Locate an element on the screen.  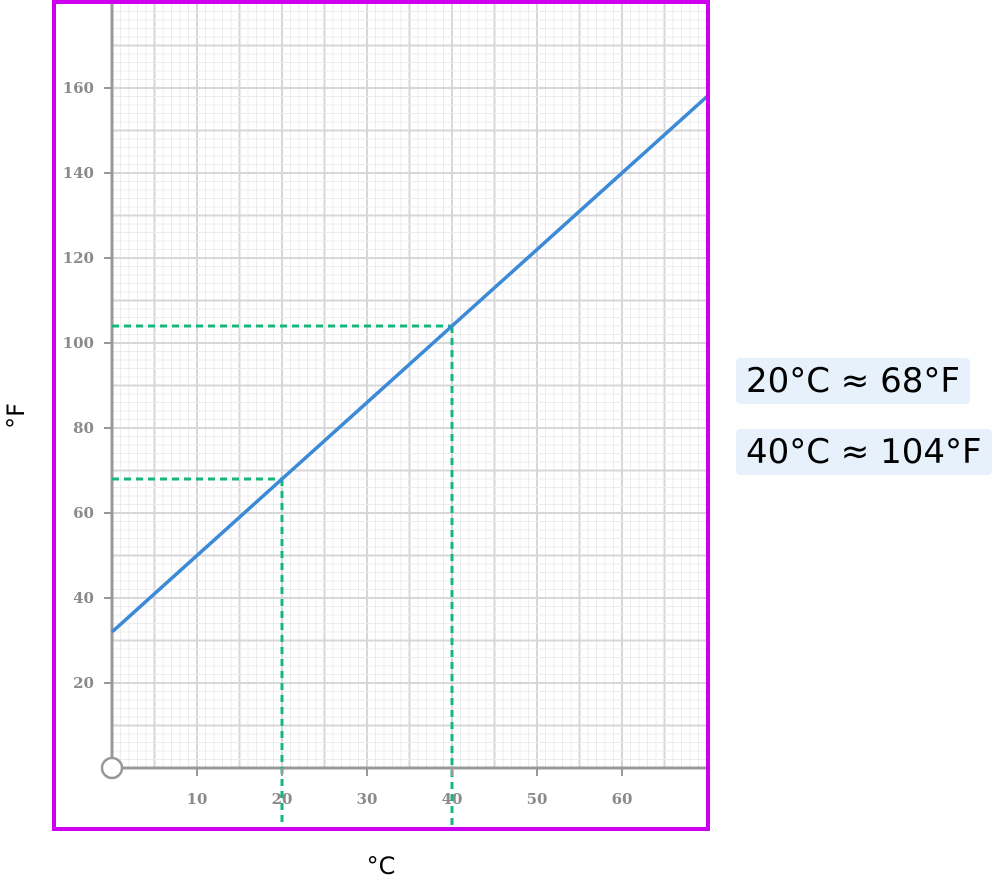
x-tick-label: 50 is located at coordinates (537, 799).